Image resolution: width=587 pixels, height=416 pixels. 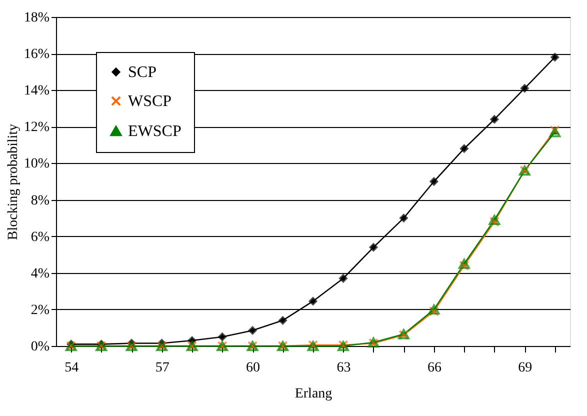 What do you see at coordinates (37, 164) in the screenshot?
I see `y-tick-label: 10%` at bounding box center [37, 164].